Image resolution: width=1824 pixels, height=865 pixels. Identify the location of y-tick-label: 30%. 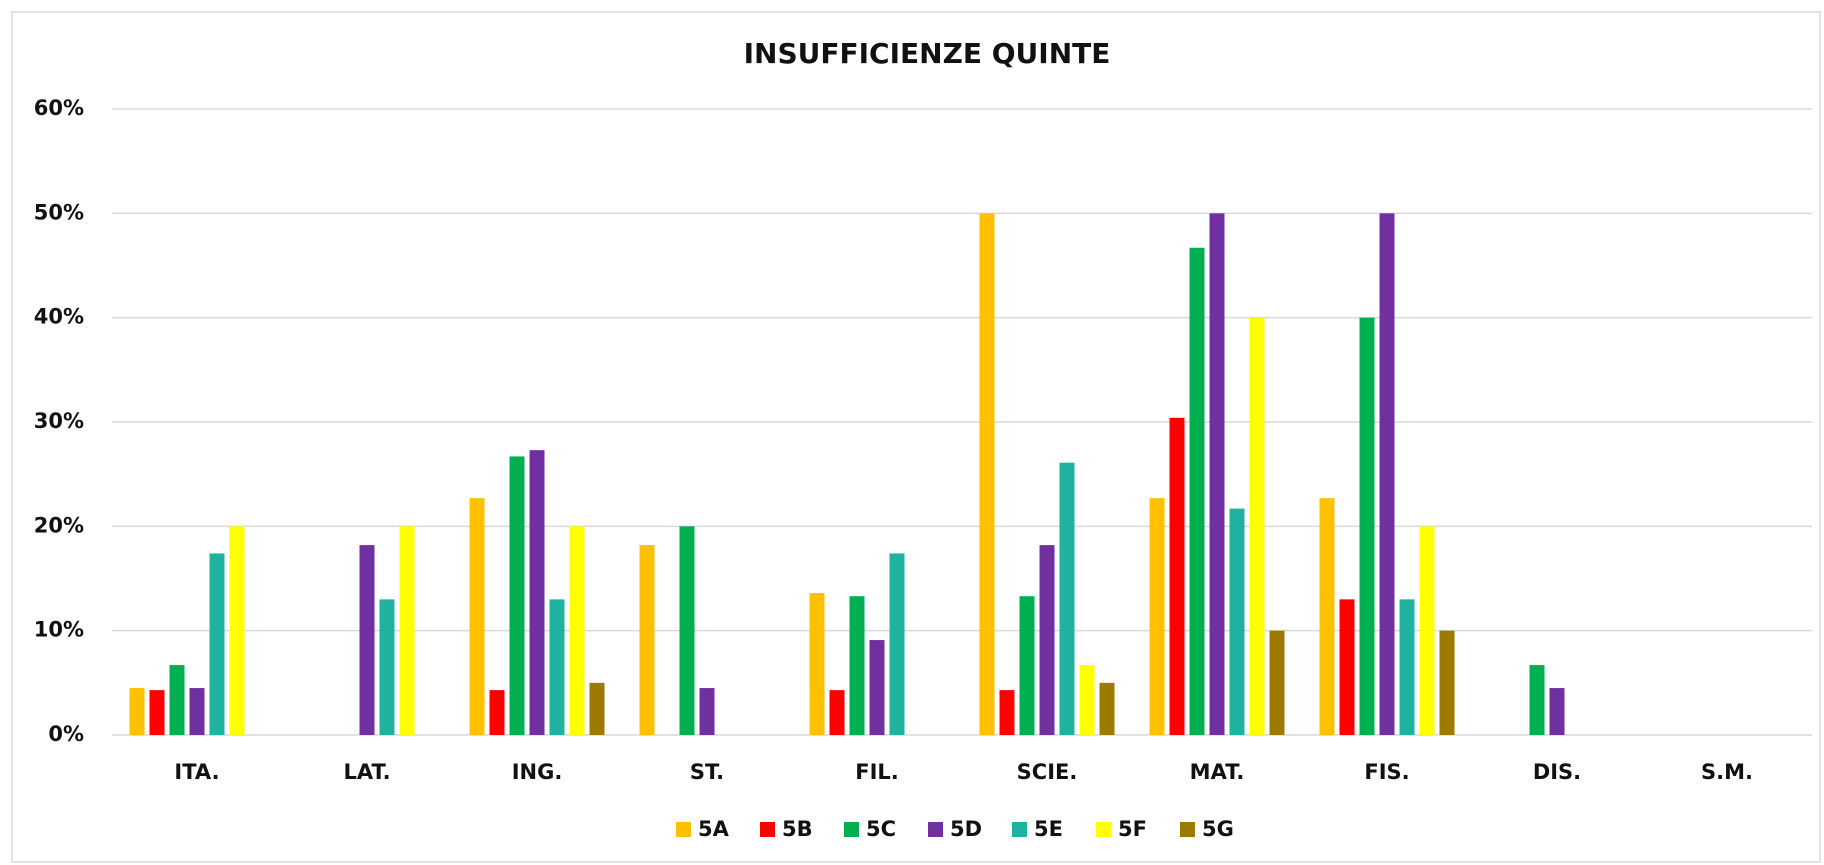
(59, 421).